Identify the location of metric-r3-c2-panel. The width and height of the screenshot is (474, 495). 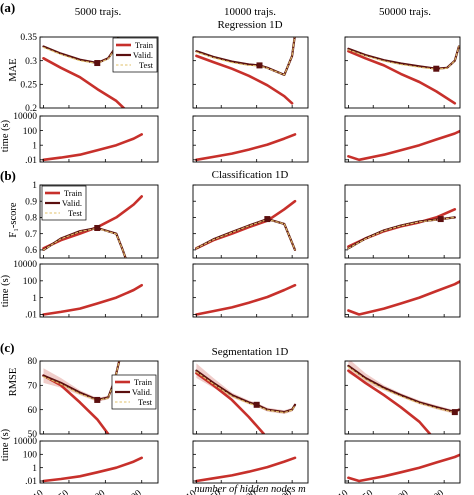
(250, 397).